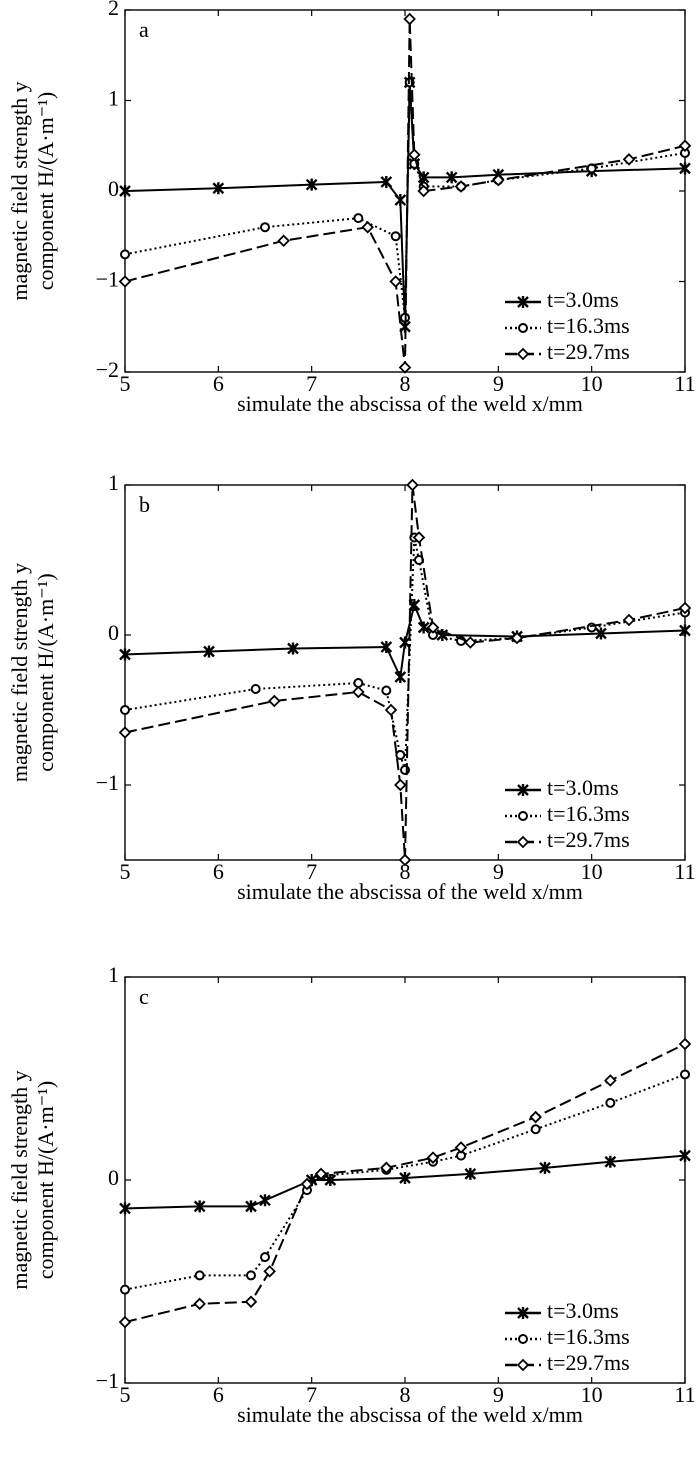 Image resolution: width=700 pixels, height=1459 pixels. What do you see at coordinates (45, 672) in the screenshot?
I see `y-axis-label: component H/(A·m⁻¹)` at bounding box center [45, 672].